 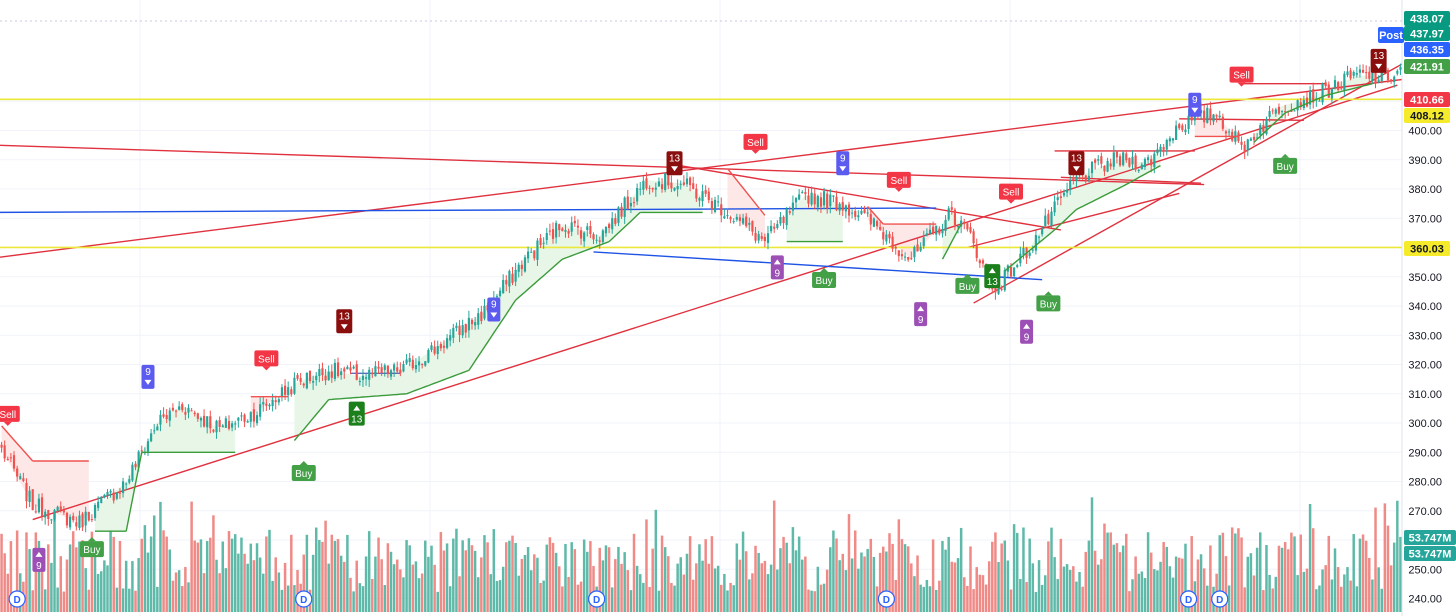 What do you see at coordinates (7, 423) in the screenshot?
I see `signal-pointer` at bounding box center [7, 423].